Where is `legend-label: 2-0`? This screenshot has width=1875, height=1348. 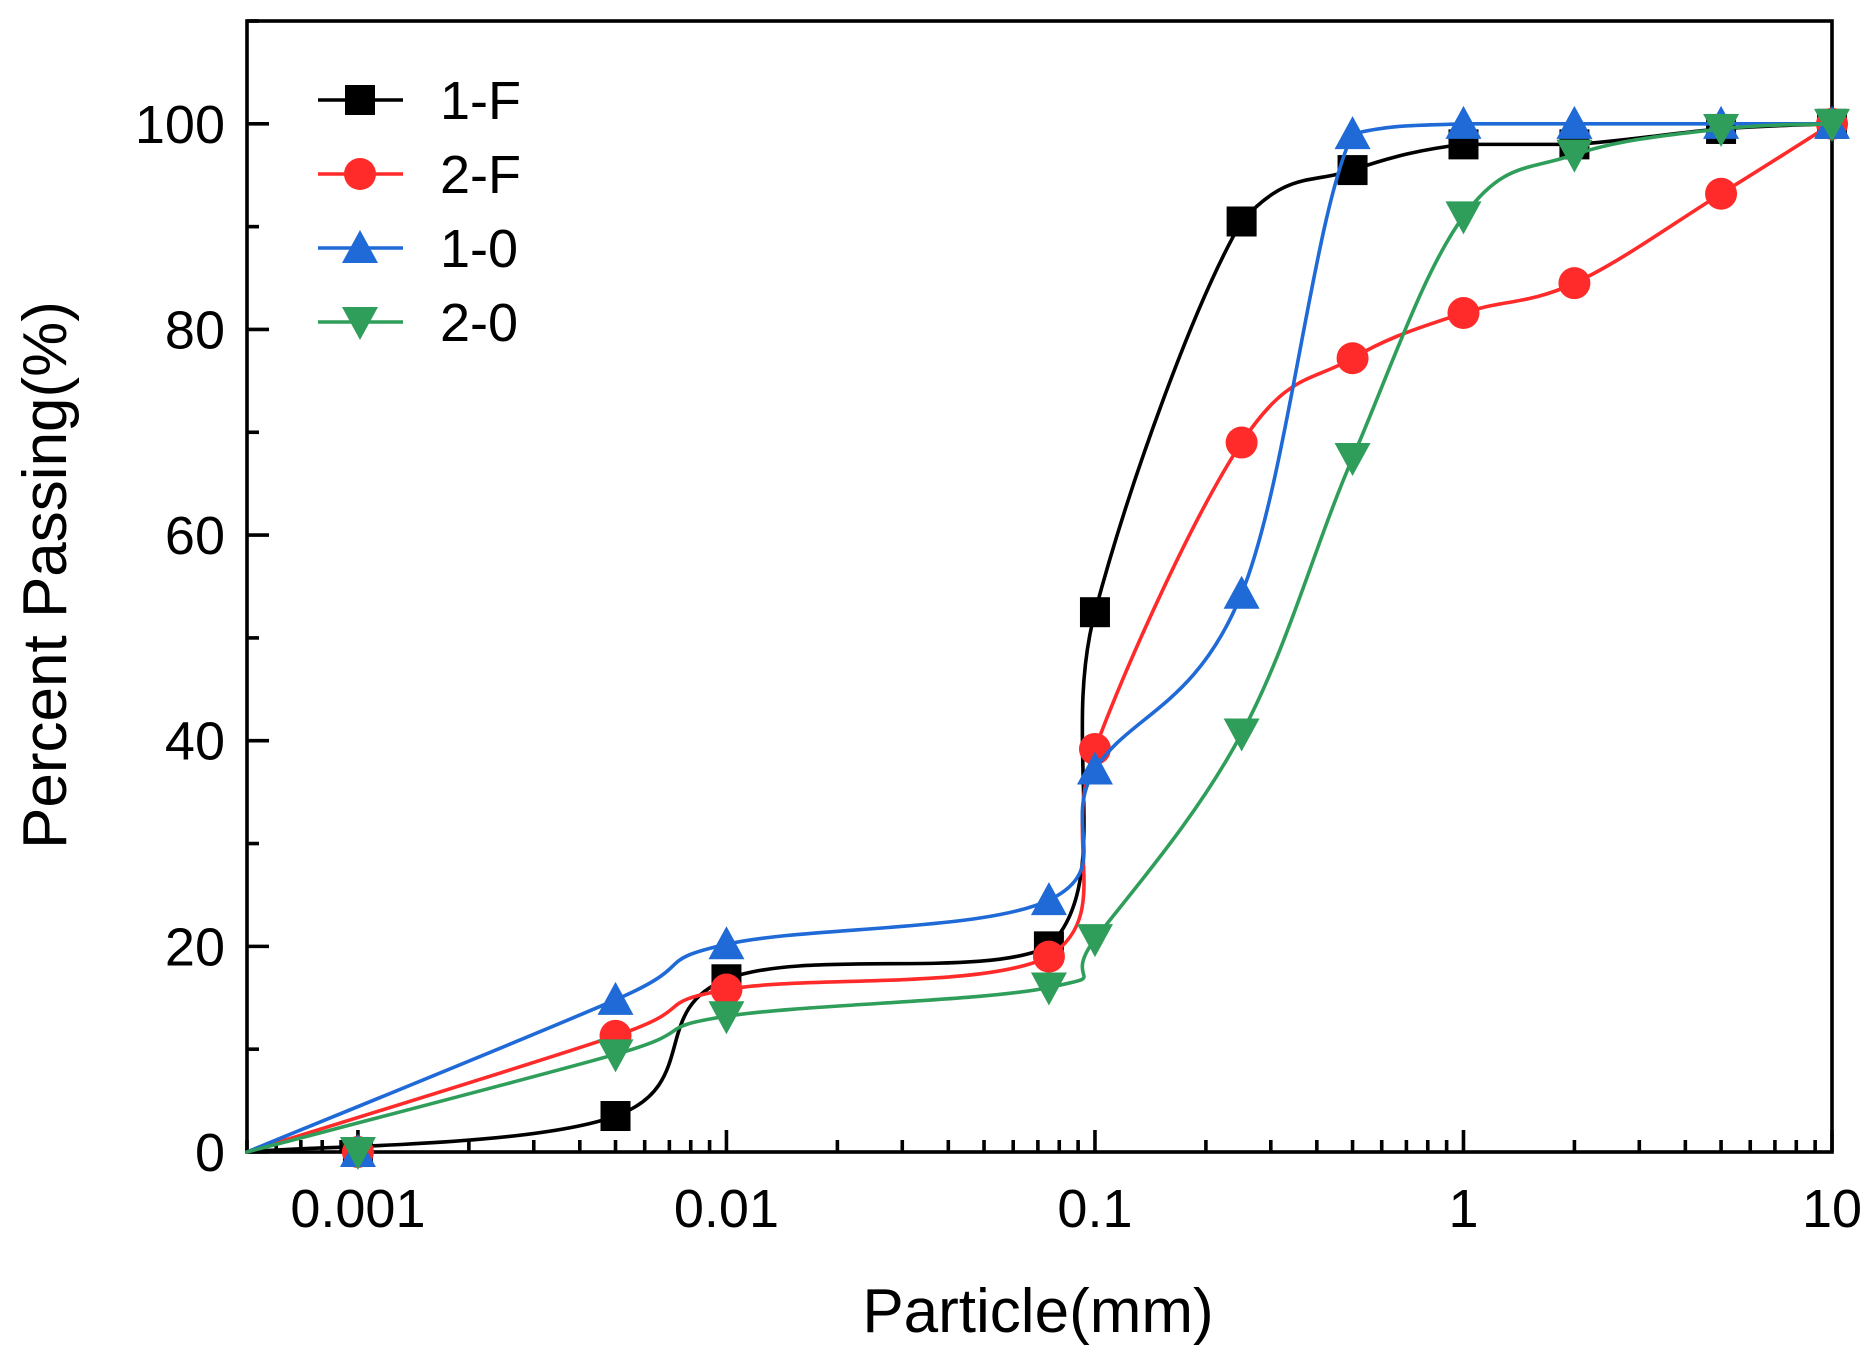
legend-label: 2-0 is located at coordinates (479, 323).